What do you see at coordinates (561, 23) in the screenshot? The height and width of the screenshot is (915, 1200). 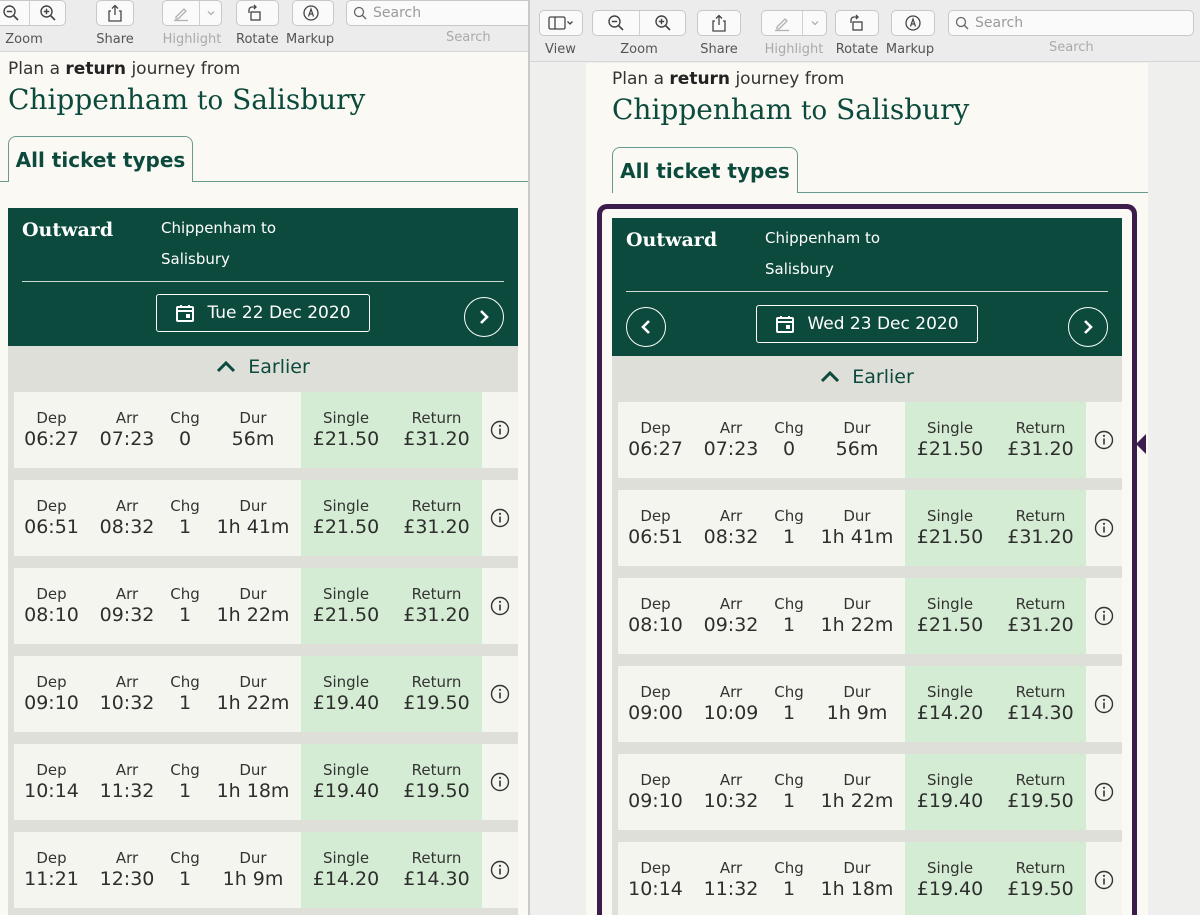 I see `view-button` at bounding box center [561, 23].